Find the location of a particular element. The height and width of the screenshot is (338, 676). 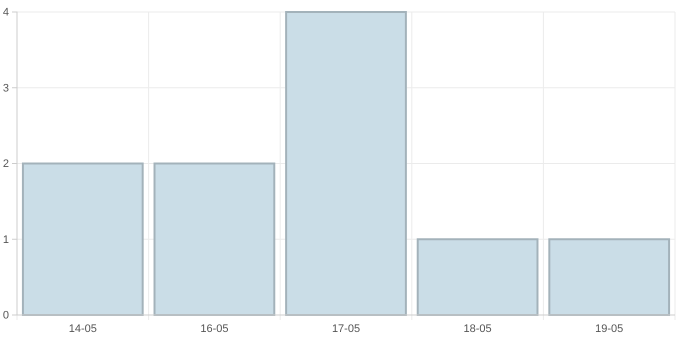

y-tick-label: 3 is located at coordinates (5, 88).